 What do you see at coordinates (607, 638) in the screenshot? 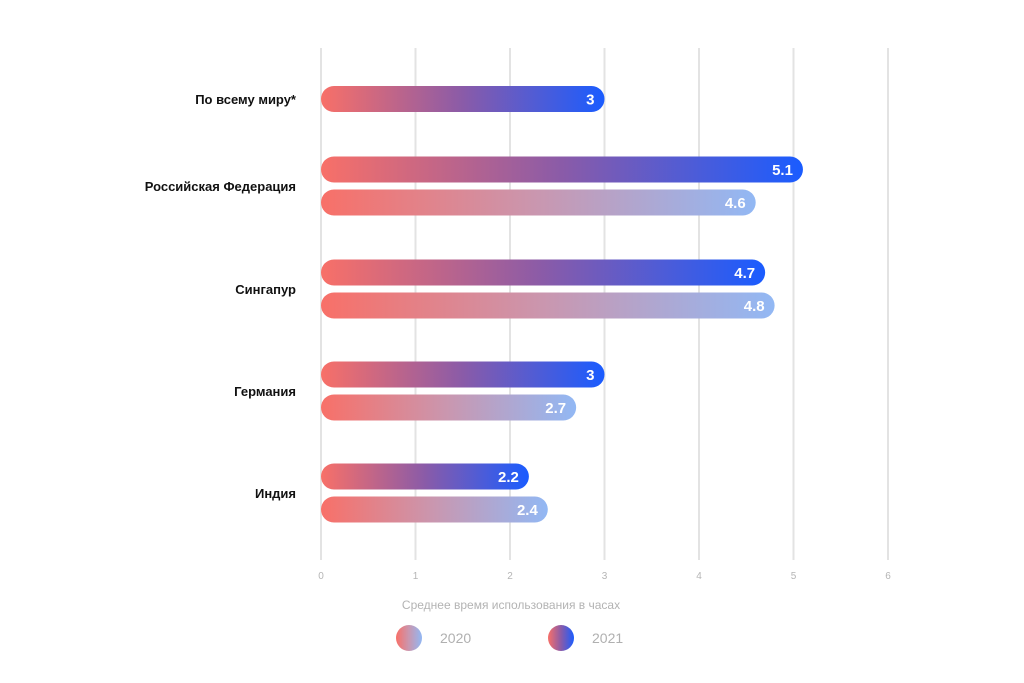
I see `legend-label: 2021` at bounding box center [607, 638].